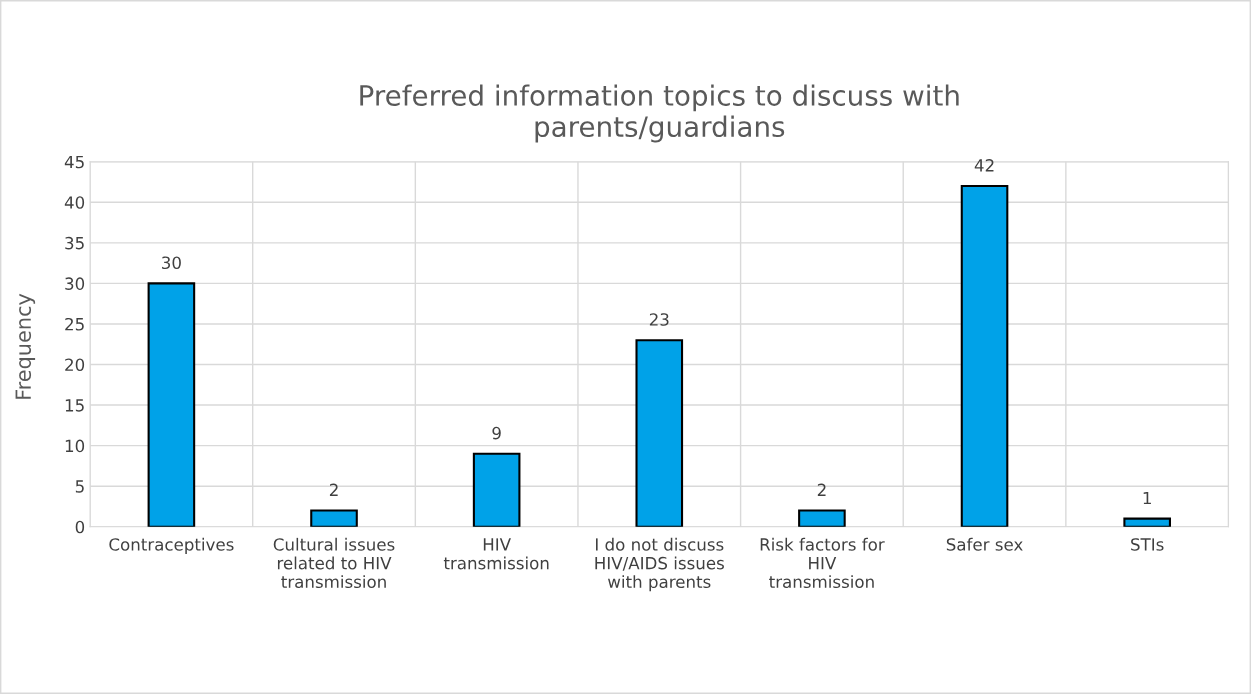  What do you see at coordinates (1147, 498) in the screenshot?
I see `data-label: 1` at bounding box center [1147, 498].